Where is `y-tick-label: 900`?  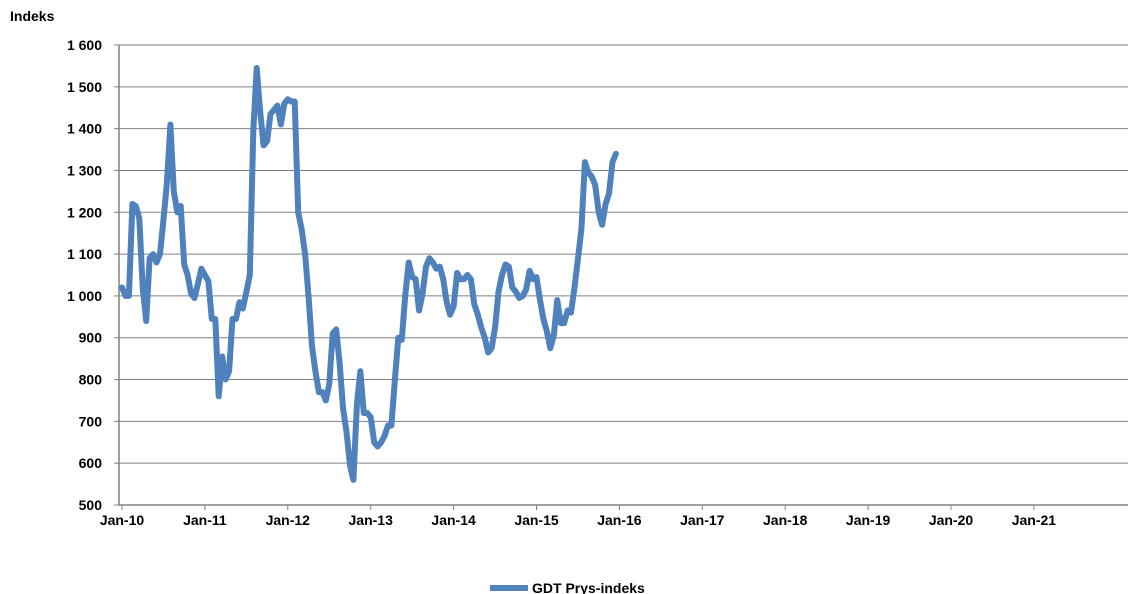
y-tick-label: 900 is located at coordinates (91, 338).